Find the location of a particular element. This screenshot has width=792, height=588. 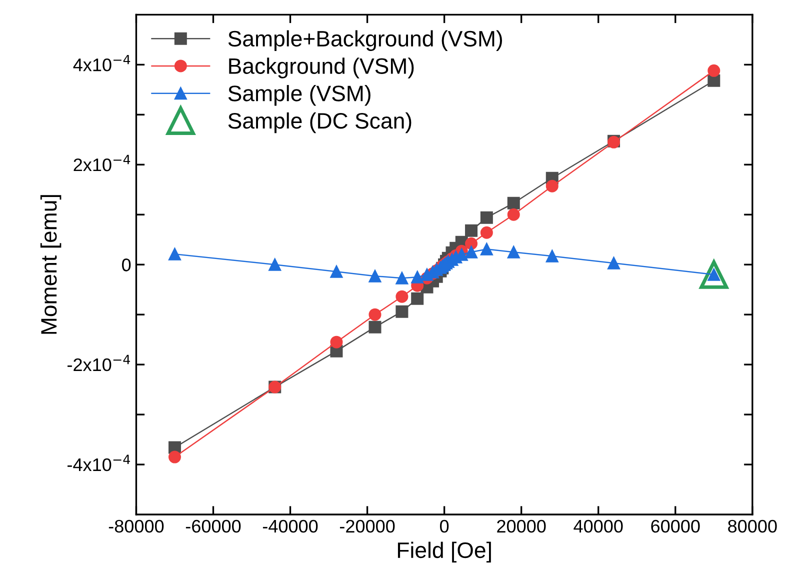

x-tick-label: 80000 is located at coordinates (752, 526).